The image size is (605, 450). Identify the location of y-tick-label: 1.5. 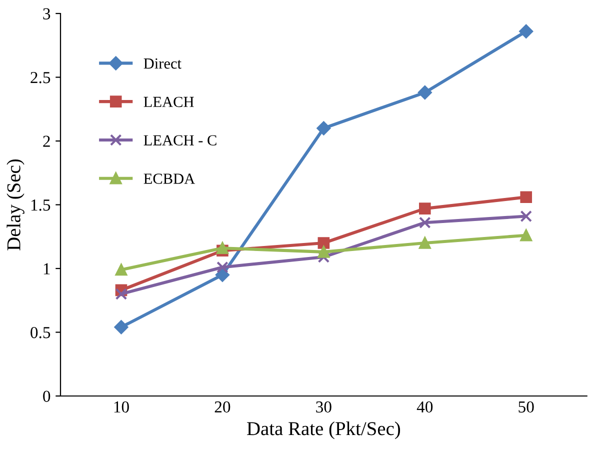
(40, 205).